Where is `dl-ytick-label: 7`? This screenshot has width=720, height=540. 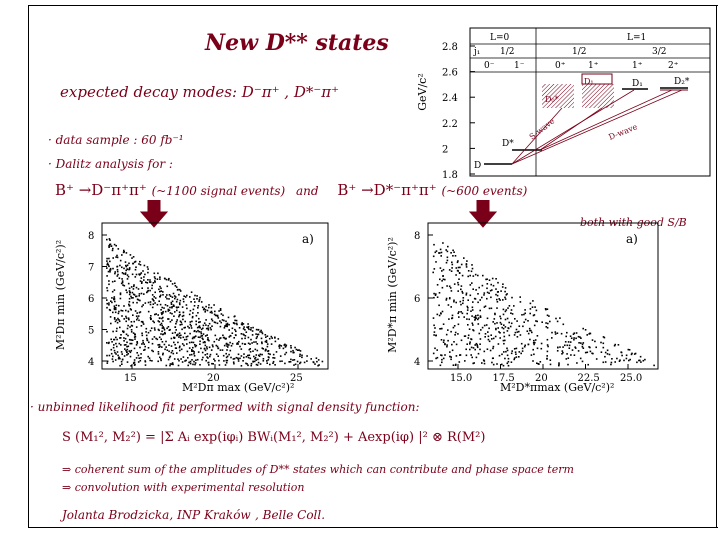
dl-ytick-label: 7 is located at coordinates (91, 268).